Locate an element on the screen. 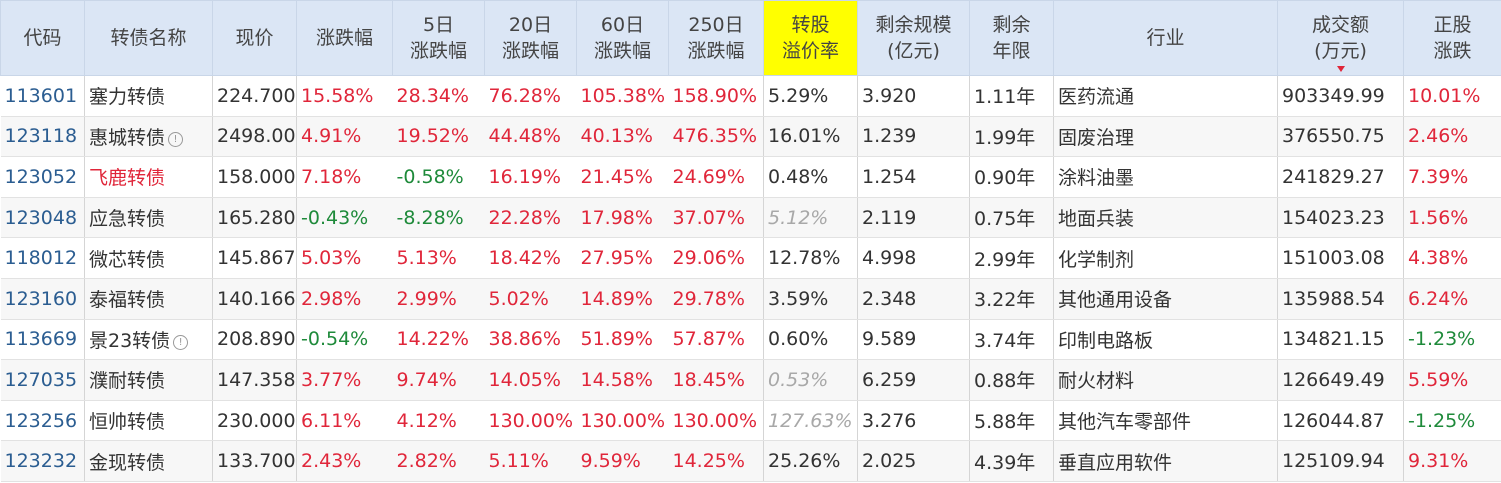 The height and width of the screenshot is (483, 1501). cell-name-text: 塞力转债 is located at coordinates (127, 97).